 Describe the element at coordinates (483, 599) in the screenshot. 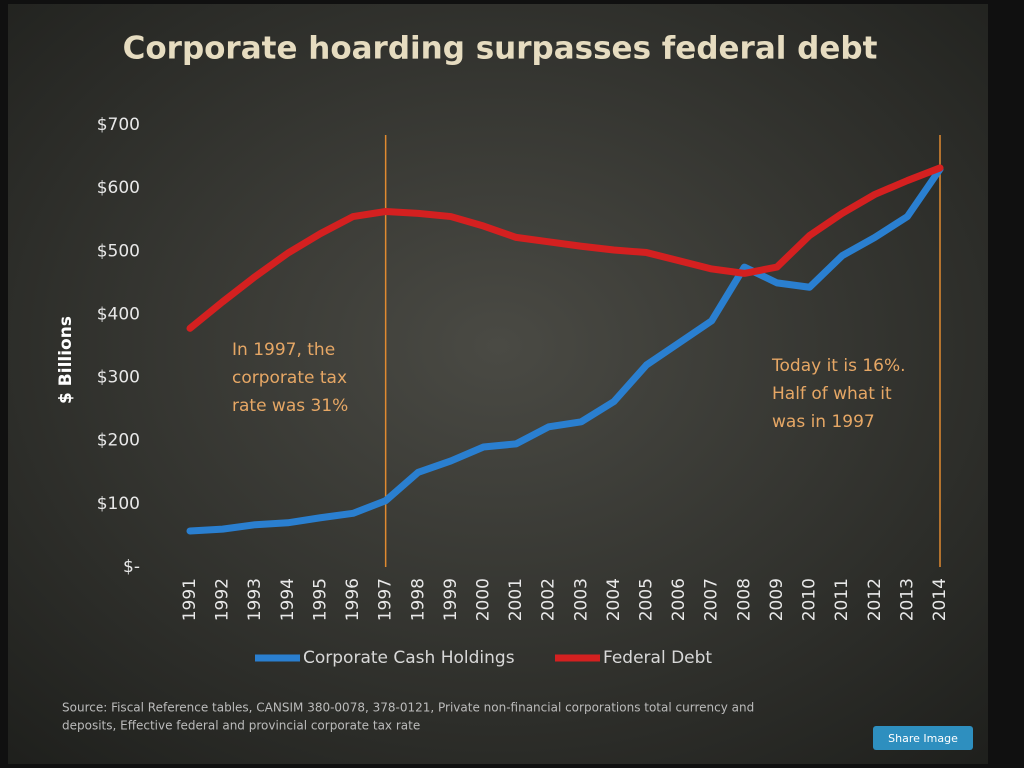

I see `x-tick-label: 2000` at that location.